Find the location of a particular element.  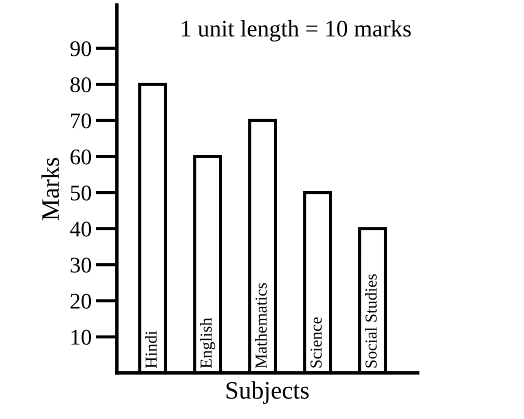

y-tick-label: 60 is located at coordinates (81, 156).